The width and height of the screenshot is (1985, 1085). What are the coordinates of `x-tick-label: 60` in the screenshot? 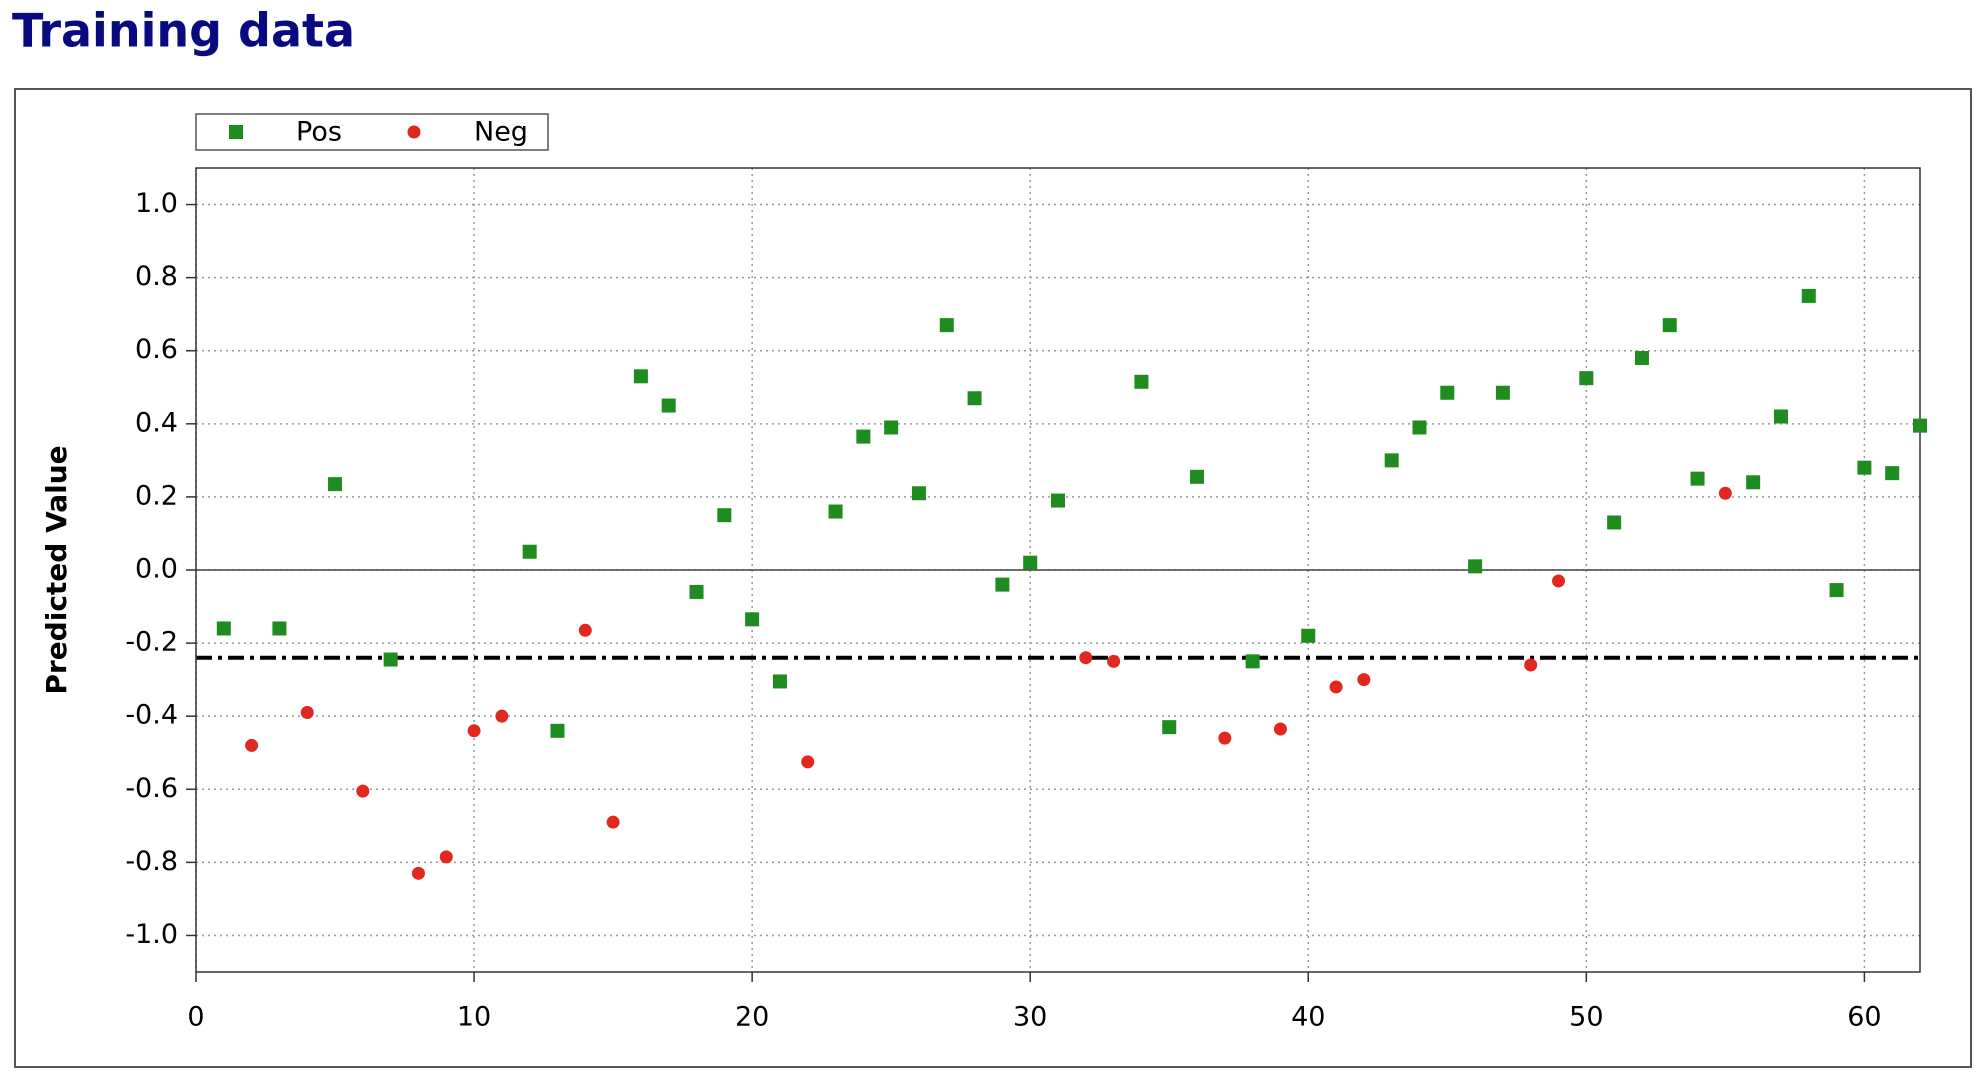 It's located at (1864, 1017).